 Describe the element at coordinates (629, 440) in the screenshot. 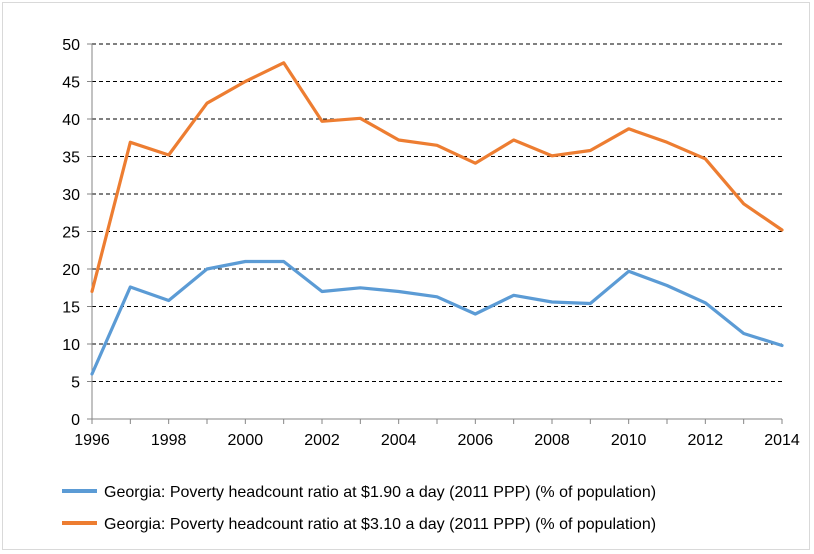

I see `x-tick-label-2010: 2010` at that location.